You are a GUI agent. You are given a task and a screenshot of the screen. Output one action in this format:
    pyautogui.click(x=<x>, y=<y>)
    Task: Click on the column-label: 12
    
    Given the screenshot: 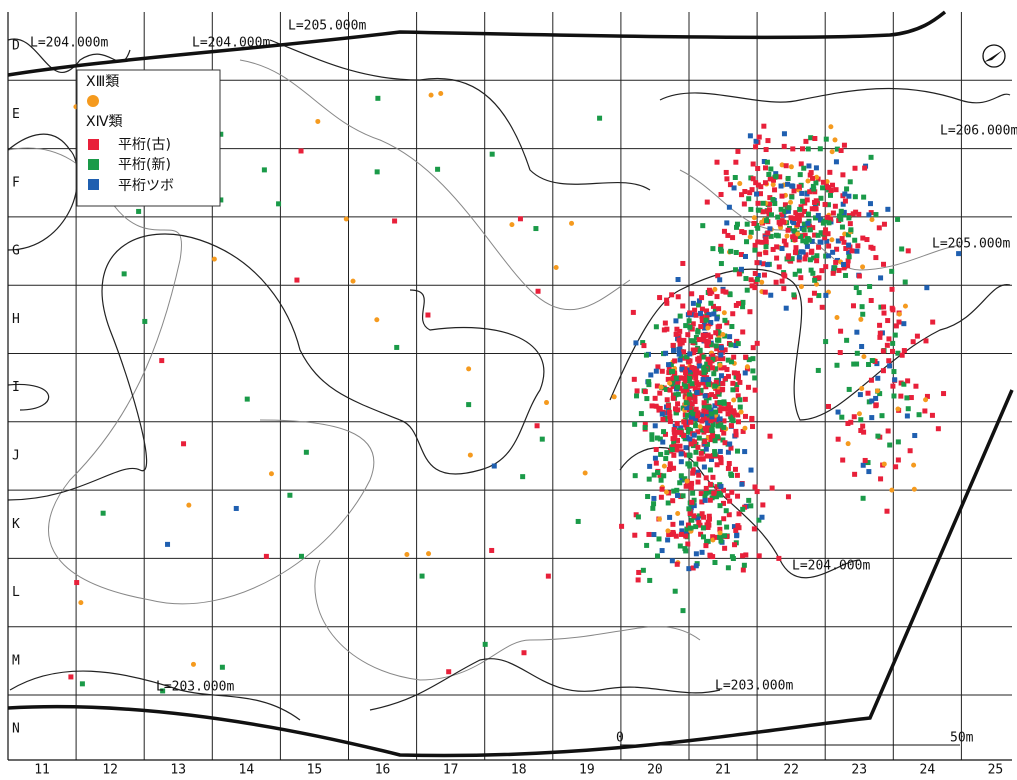 What is the action you would take?
    pyautogui.click(x=110, y=770)
    